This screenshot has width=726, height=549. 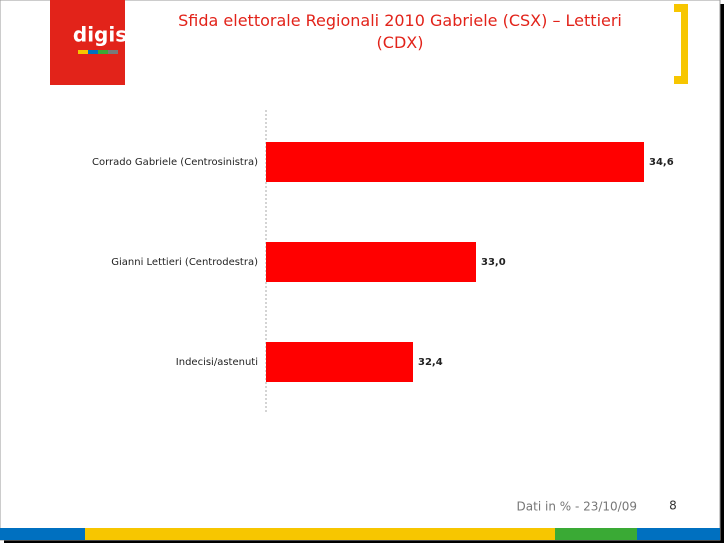 What do you see at coordinates (184, 262) in the screenshot?
I see `category-label: Gianni Lettieri (Centrodestra)` at bounding box center [184, 262].